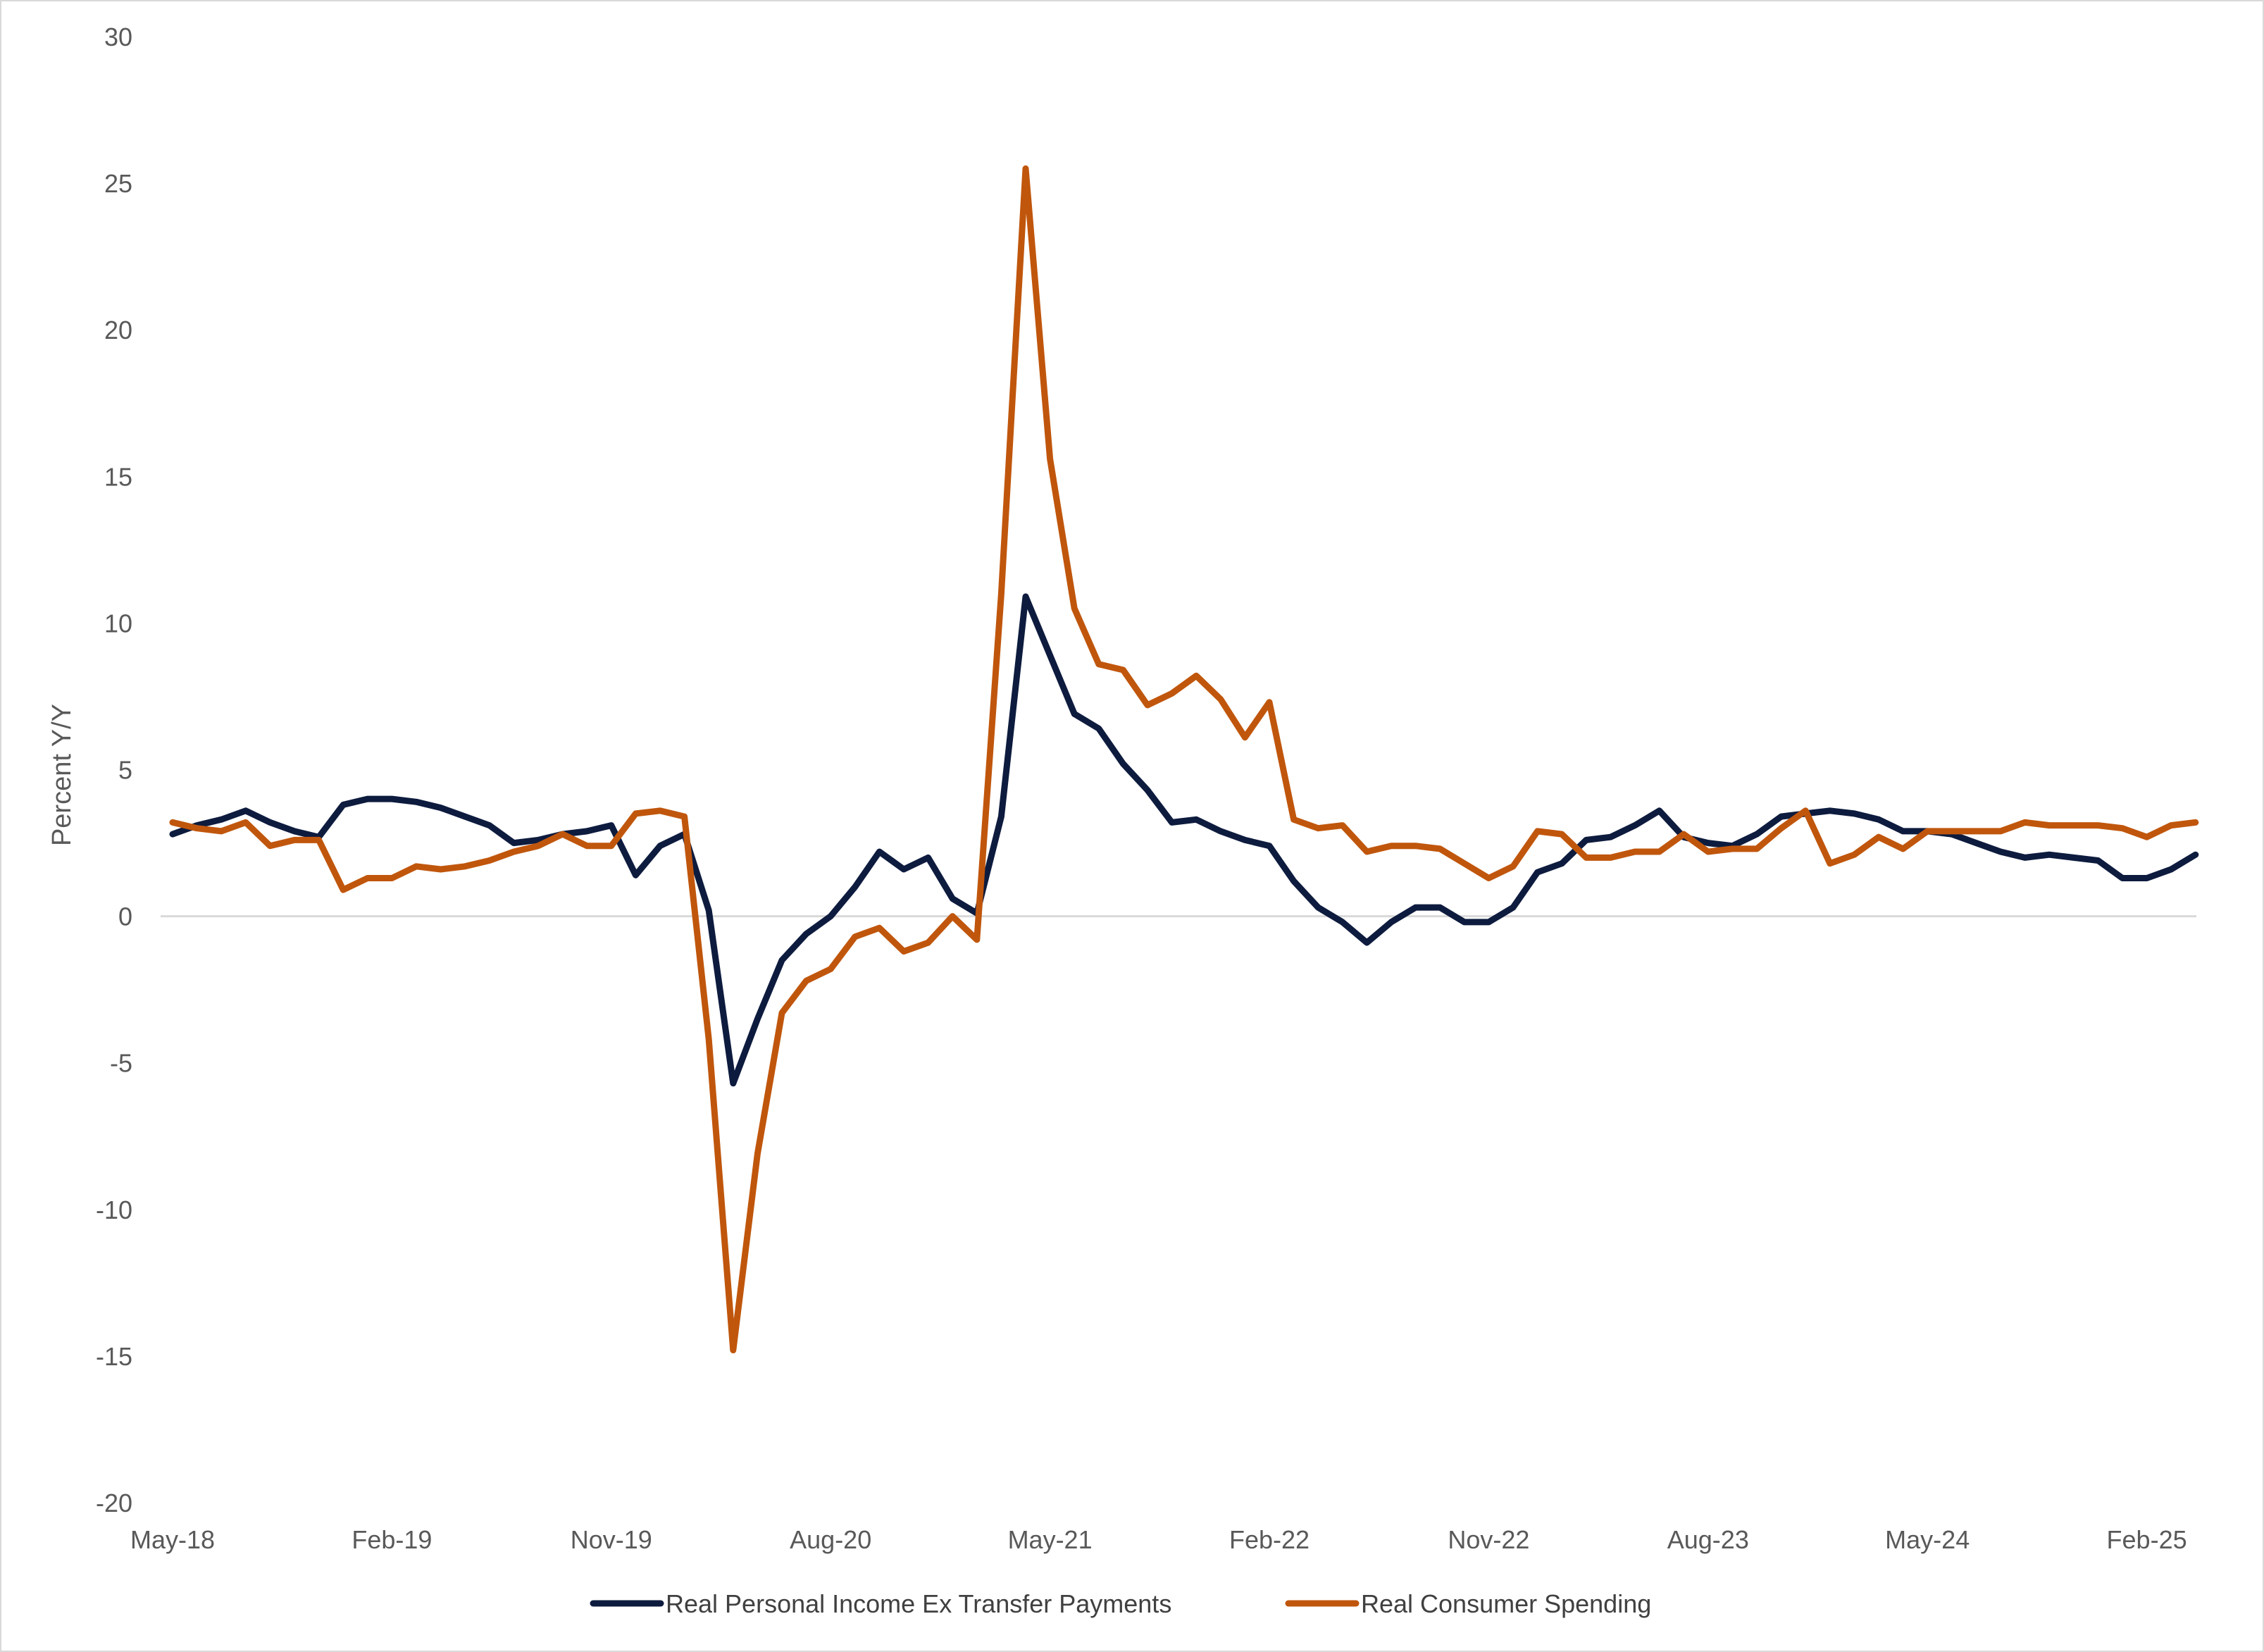 Image resolution: width=2264 pixels, height=1652 pixels. I want to click on y-tick-label: 30, so click(118, 37).